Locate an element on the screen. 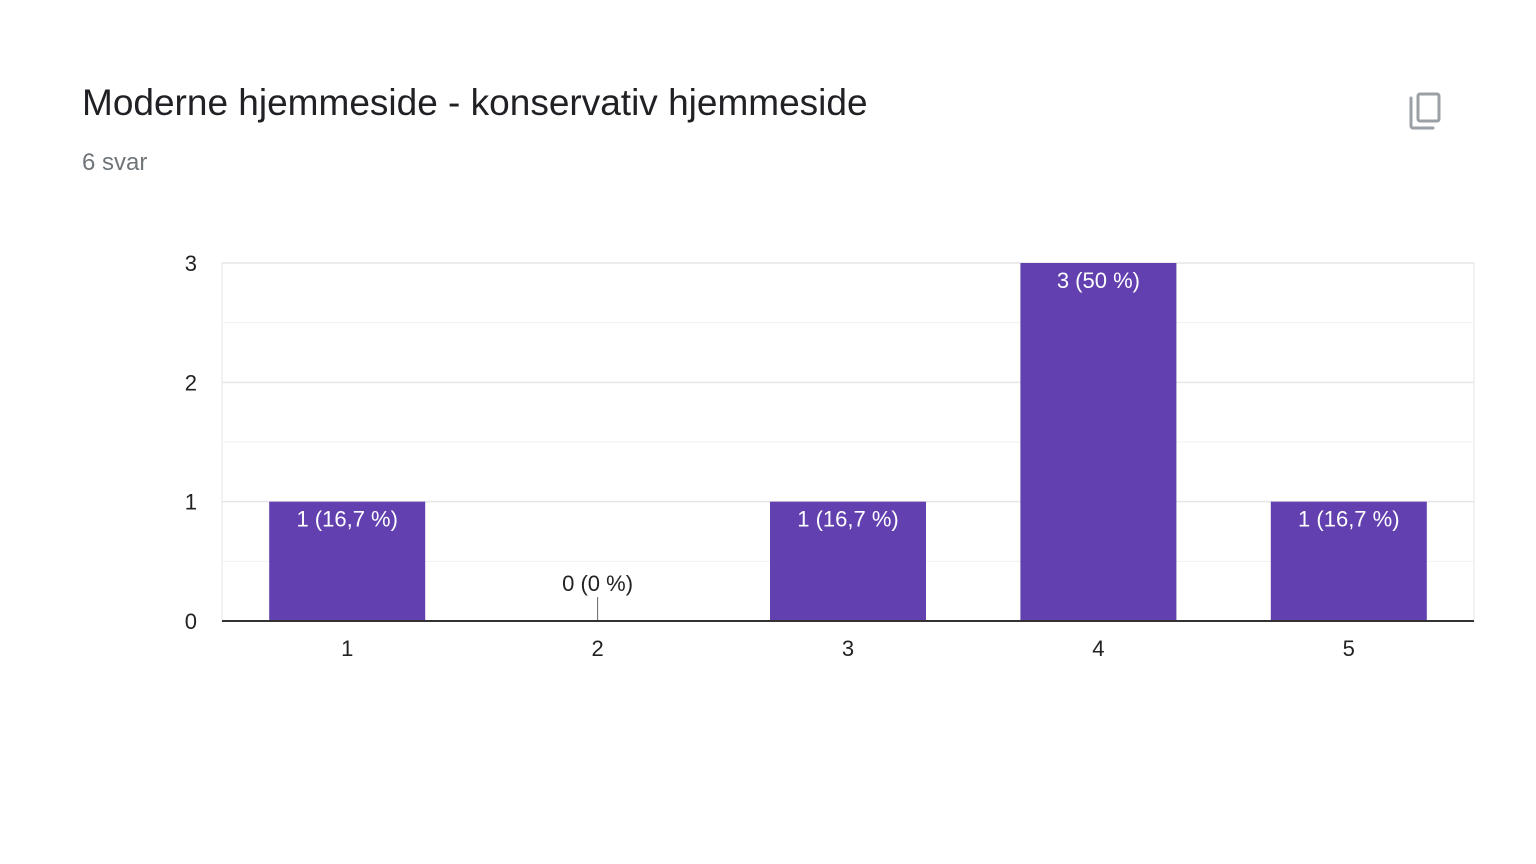 The width and height of the screenshot is (1536, 864). response-count: 6 svar is located at coordinates (115, 162).